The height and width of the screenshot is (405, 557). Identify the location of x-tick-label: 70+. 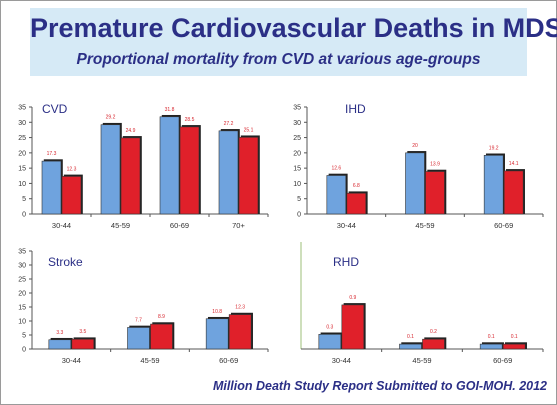
(238, 225).